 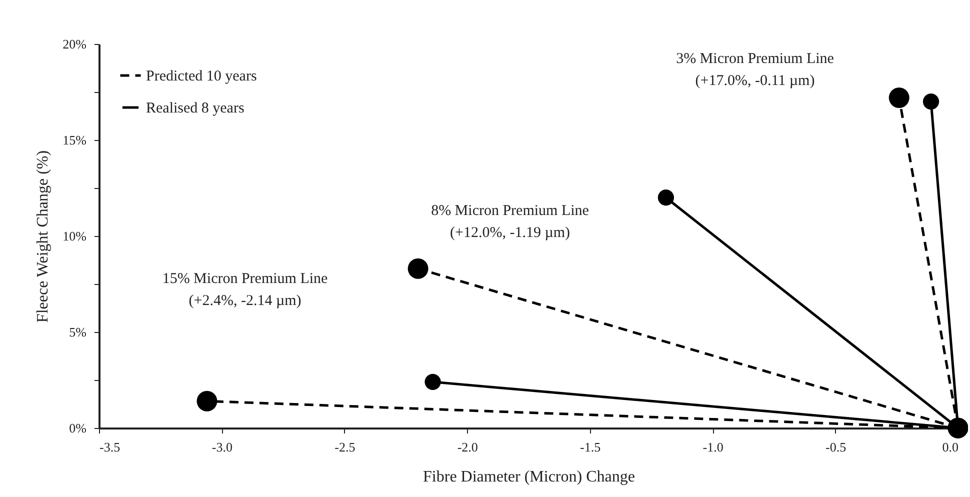 What do you see at coordinates (222, 447) in the screenshot?
I see `x-tick-label: -3.0` at bounding box center [222, 447].